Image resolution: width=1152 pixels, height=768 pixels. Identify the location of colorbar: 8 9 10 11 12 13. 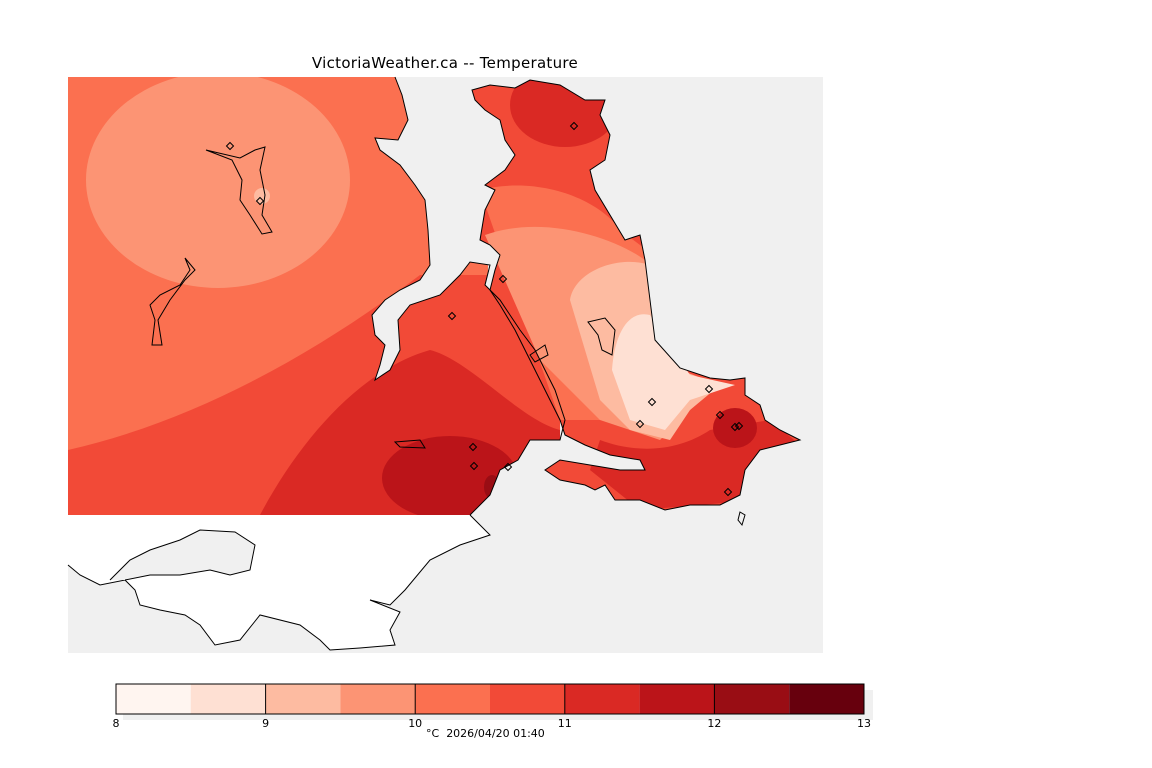
(492, 706).